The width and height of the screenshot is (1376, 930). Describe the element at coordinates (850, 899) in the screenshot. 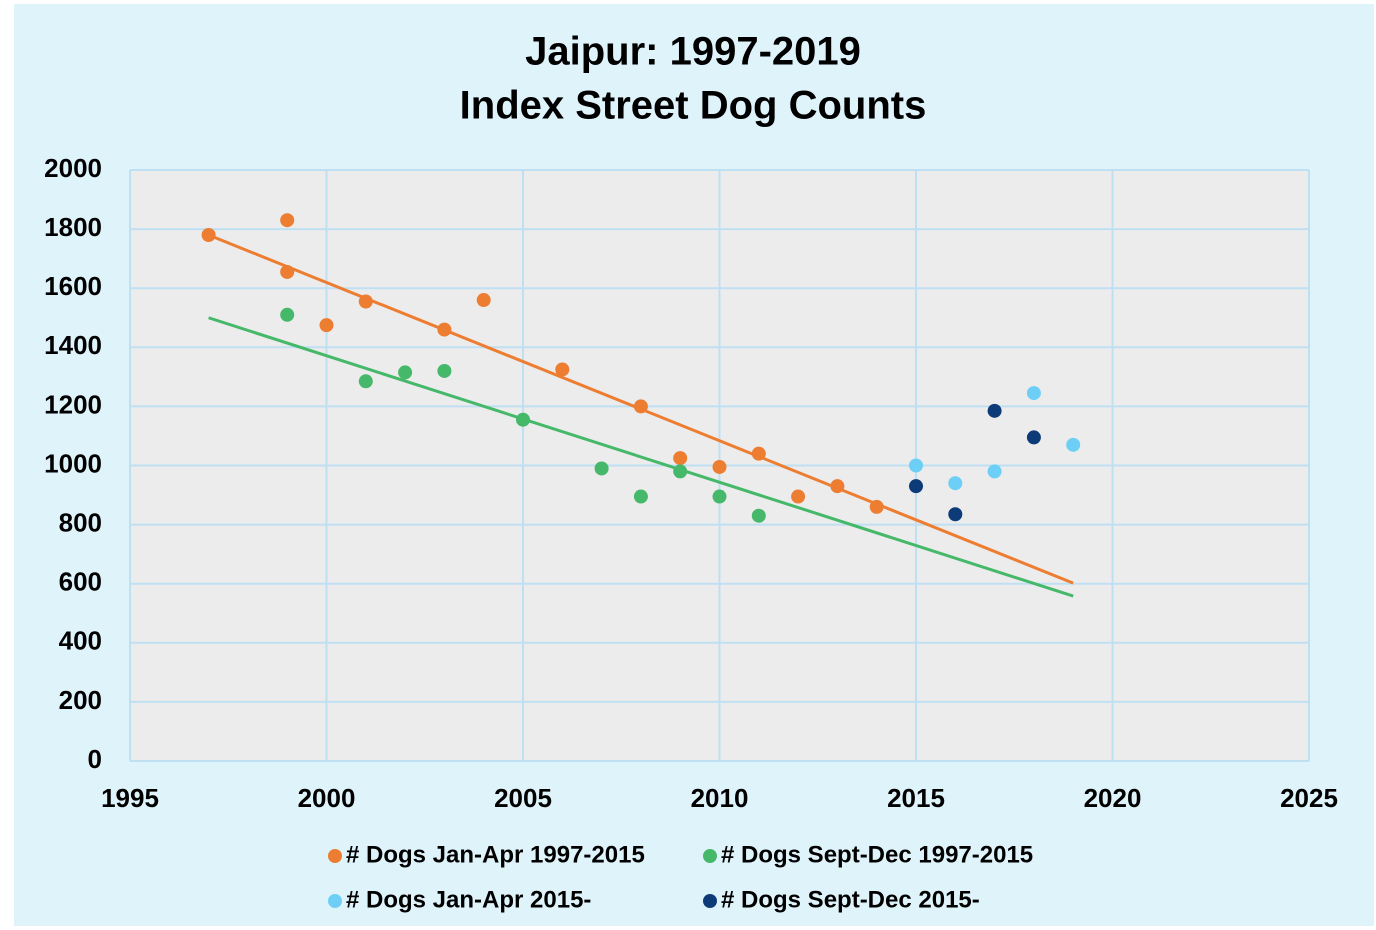

I see `legend-label: # Dogs Sept-Dec 2015-` at that location.